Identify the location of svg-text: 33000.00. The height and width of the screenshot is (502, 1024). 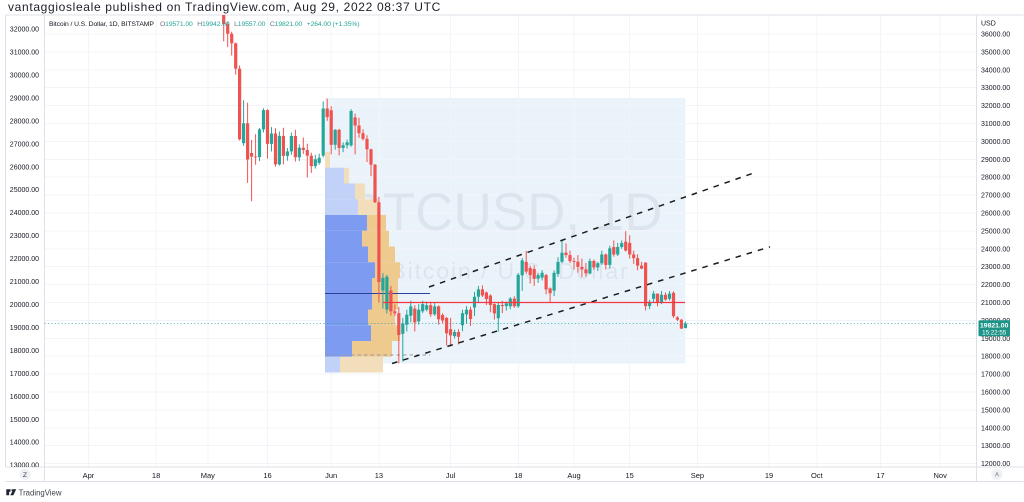
(995, 88).